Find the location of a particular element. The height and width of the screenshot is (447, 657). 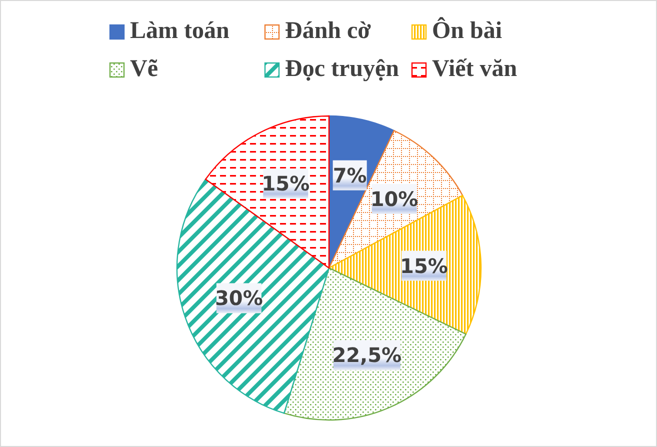

legend-label: Vẽ is located at coordinates (144, 69).